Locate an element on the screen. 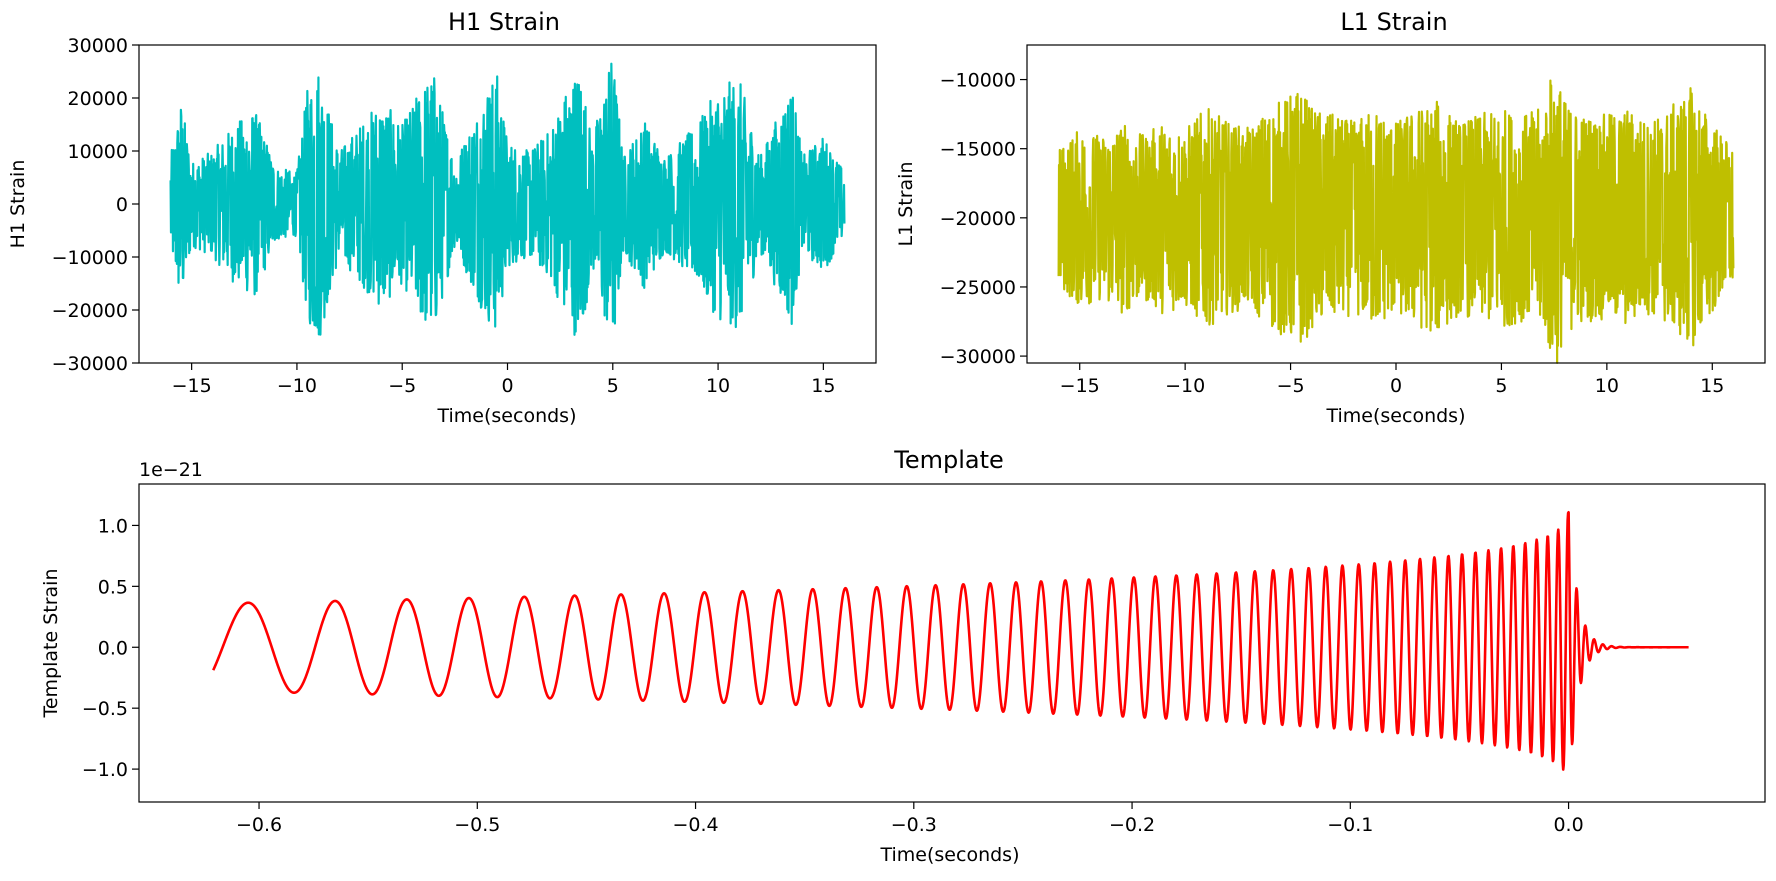 The height and width of the screenshot is (881, 1776). y-axis-label: H1 Strain is located at coordinates (18, 204).